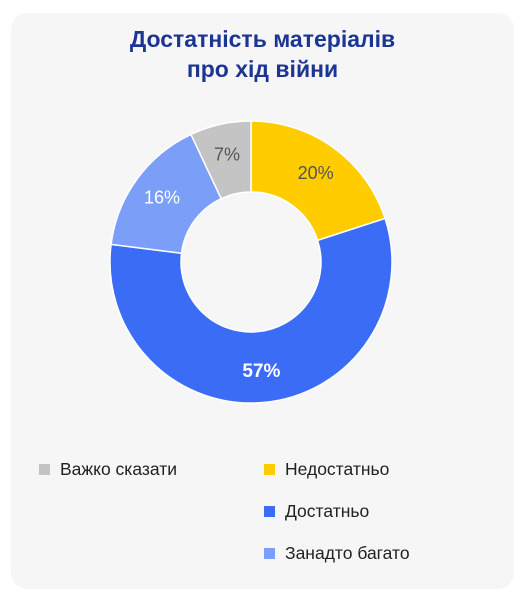  I want to click on legend-item-hard-to-say: Важко сказати, so click(108, 469).